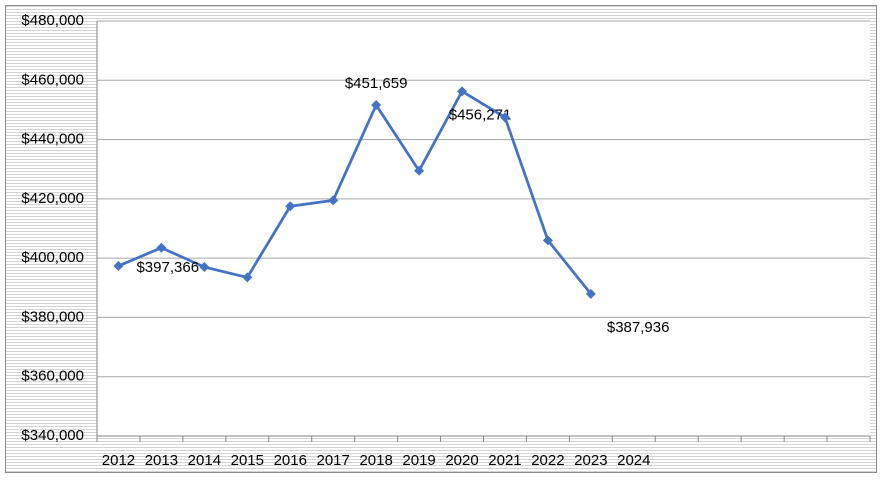 Image resolution: width=883 pixels, height=480 pixels. Describe the element at coordinates (52, 257) in the screenshot. I see `y-tick-label: $400,000` at that location.